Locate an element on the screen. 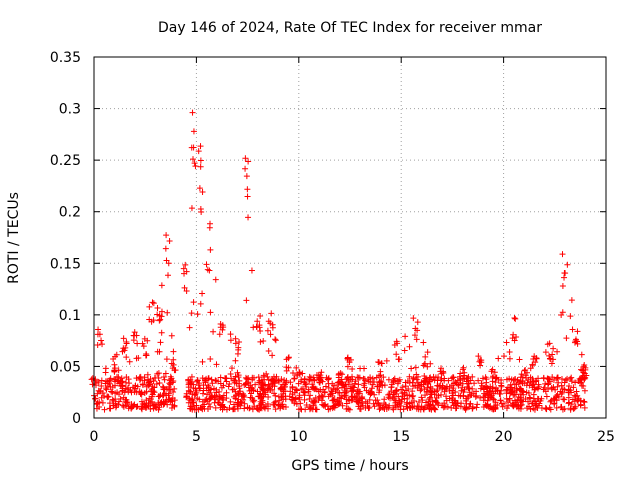  y-tick-label: 0.15 is located at coordinates (65, 264).